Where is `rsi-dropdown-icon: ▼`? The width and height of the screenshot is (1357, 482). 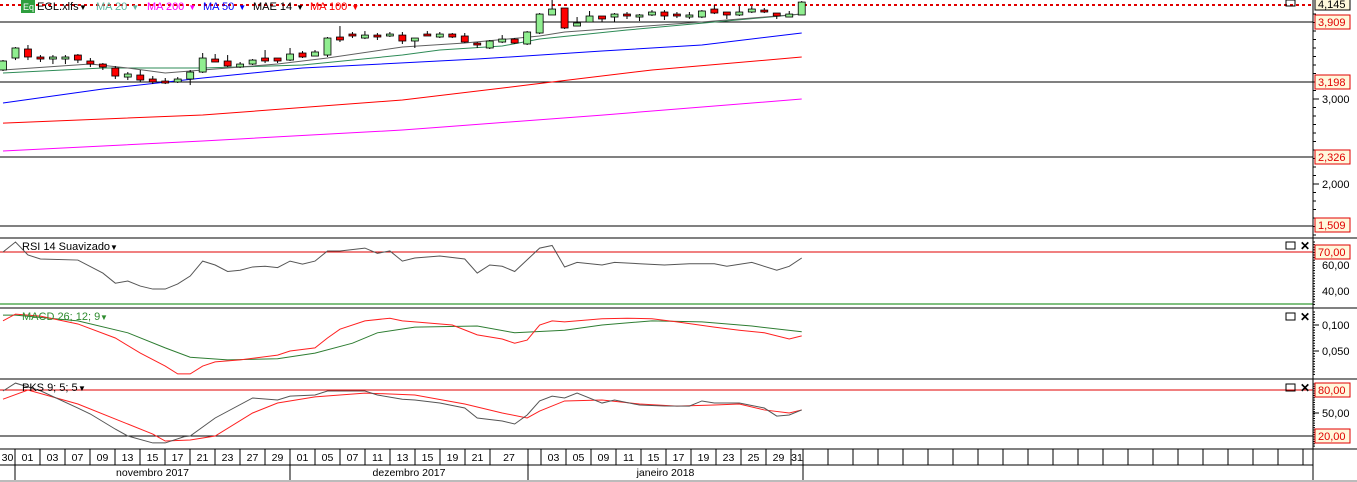 rsi-dropdown-icon: ▼ is located at coordinates (114, 247).